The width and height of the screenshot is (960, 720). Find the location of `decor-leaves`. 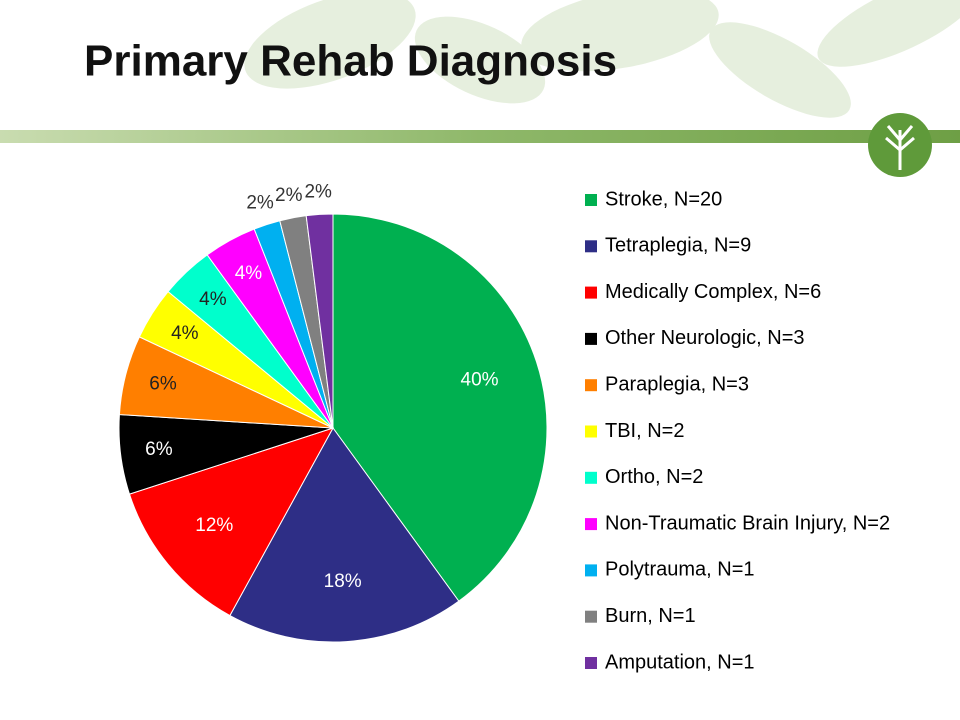

decor-leaves is located at coordinates (602, 59).